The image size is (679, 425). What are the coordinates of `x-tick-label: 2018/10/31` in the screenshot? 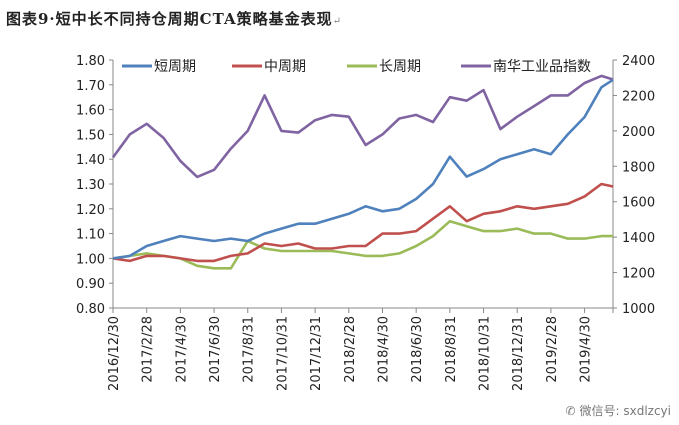 It's located at (485, 353).